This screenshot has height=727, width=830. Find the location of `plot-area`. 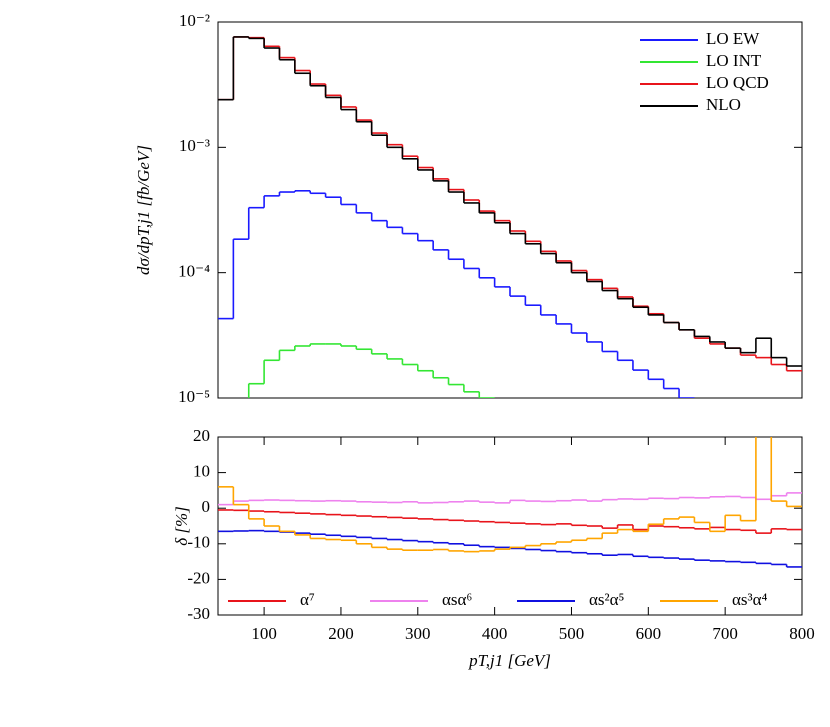

plot-area is located at coordinates (510, 502).